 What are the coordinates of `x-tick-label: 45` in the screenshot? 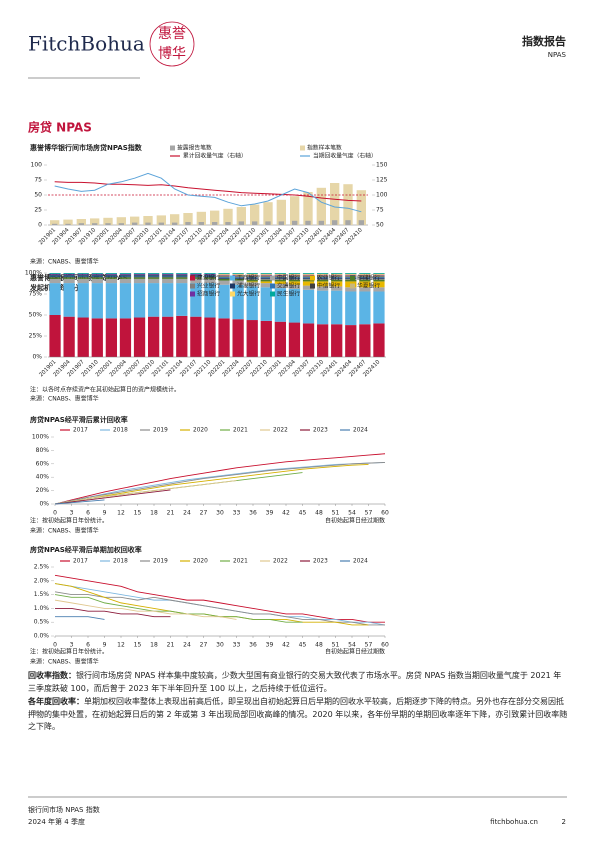 It's located at (303, 513).